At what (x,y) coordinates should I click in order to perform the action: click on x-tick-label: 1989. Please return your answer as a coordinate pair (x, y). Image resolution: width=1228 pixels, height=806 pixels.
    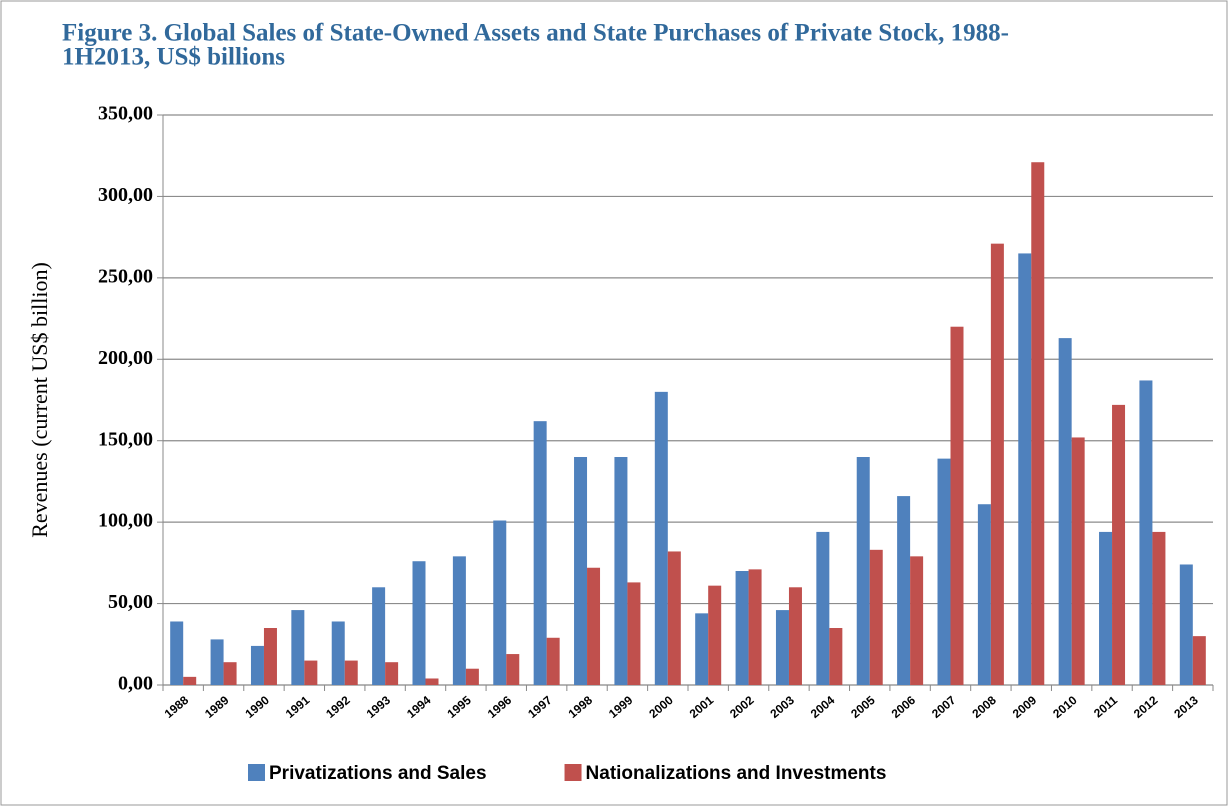
    Looking at the image, I should click on (217, 707).